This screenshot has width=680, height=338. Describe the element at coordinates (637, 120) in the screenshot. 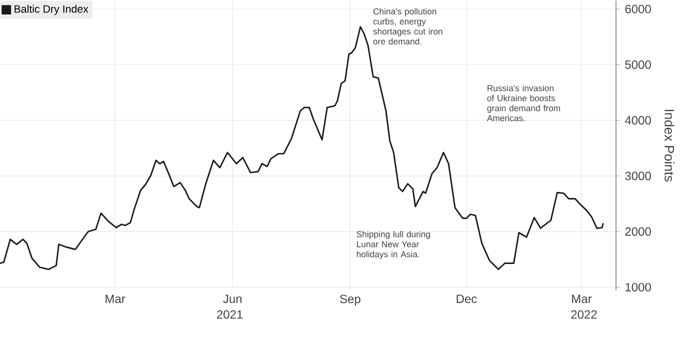

I see `y-tick-label: 4000` at that location.